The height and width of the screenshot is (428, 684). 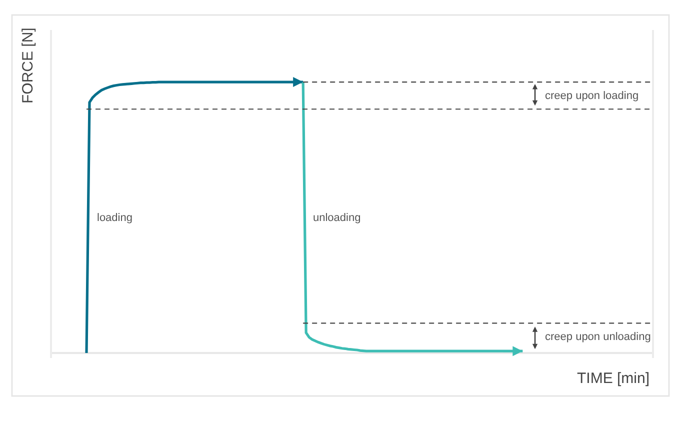 I want to click on series-label: unloading, so click(x=337, y=218).